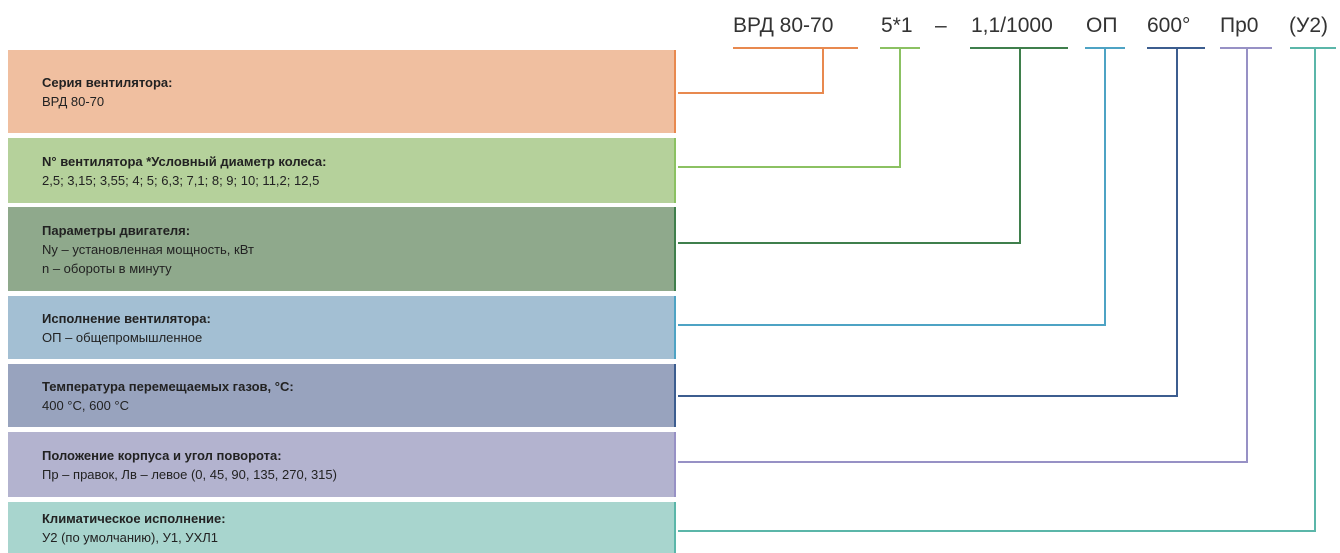 The width and height of the screenshot is (1340, 553). Describe the element at coordinates (107, 268) in the screenshot. I see `row-line: n – обороты в минуту` at that location.